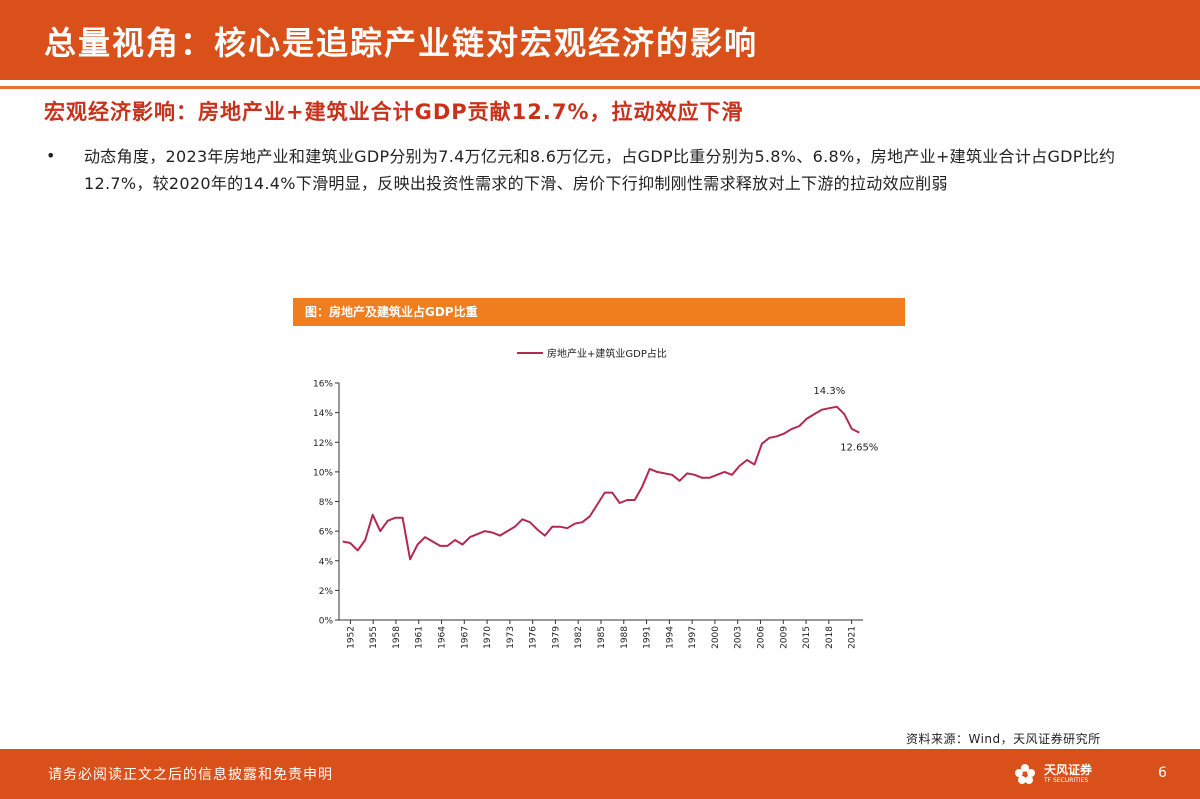  What do you see at coordinates (323, 444) in the screenshot?
I see `y-tick-label: 12%` at bounding box center [323, 444].